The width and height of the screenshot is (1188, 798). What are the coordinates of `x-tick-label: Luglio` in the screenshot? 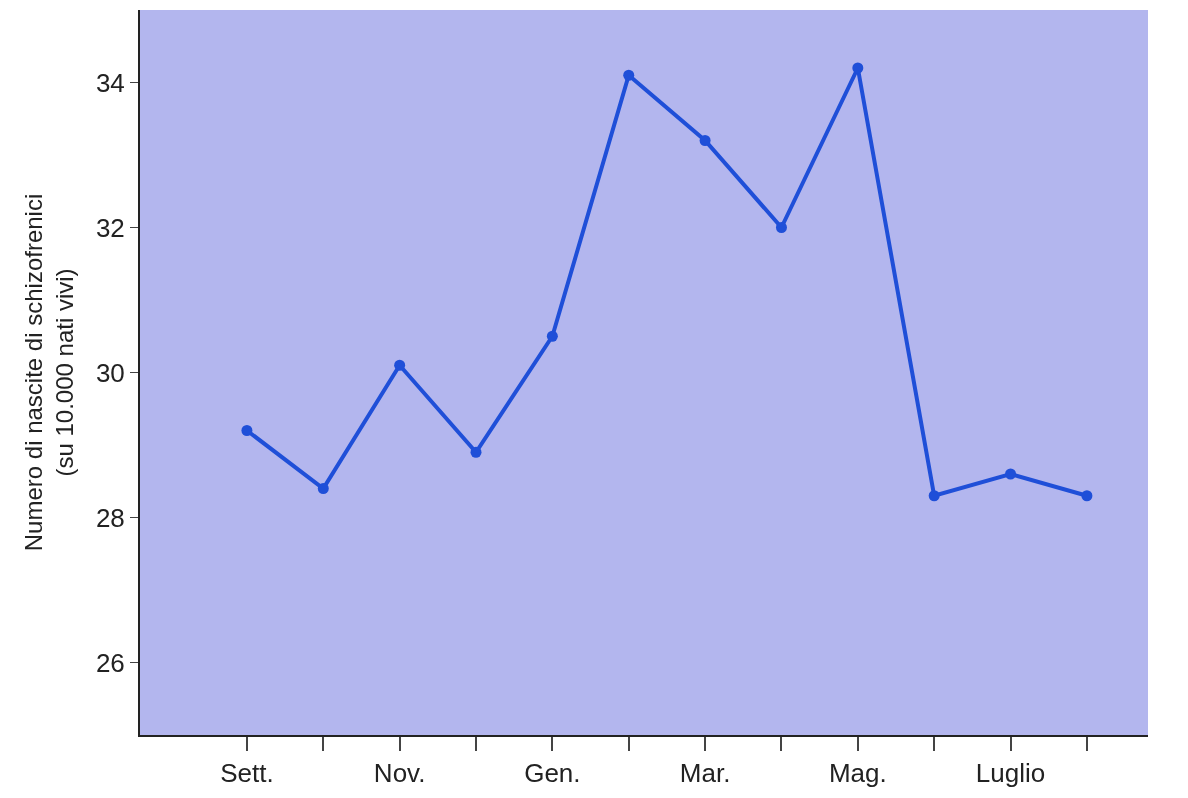 It's located at (1010, 773).